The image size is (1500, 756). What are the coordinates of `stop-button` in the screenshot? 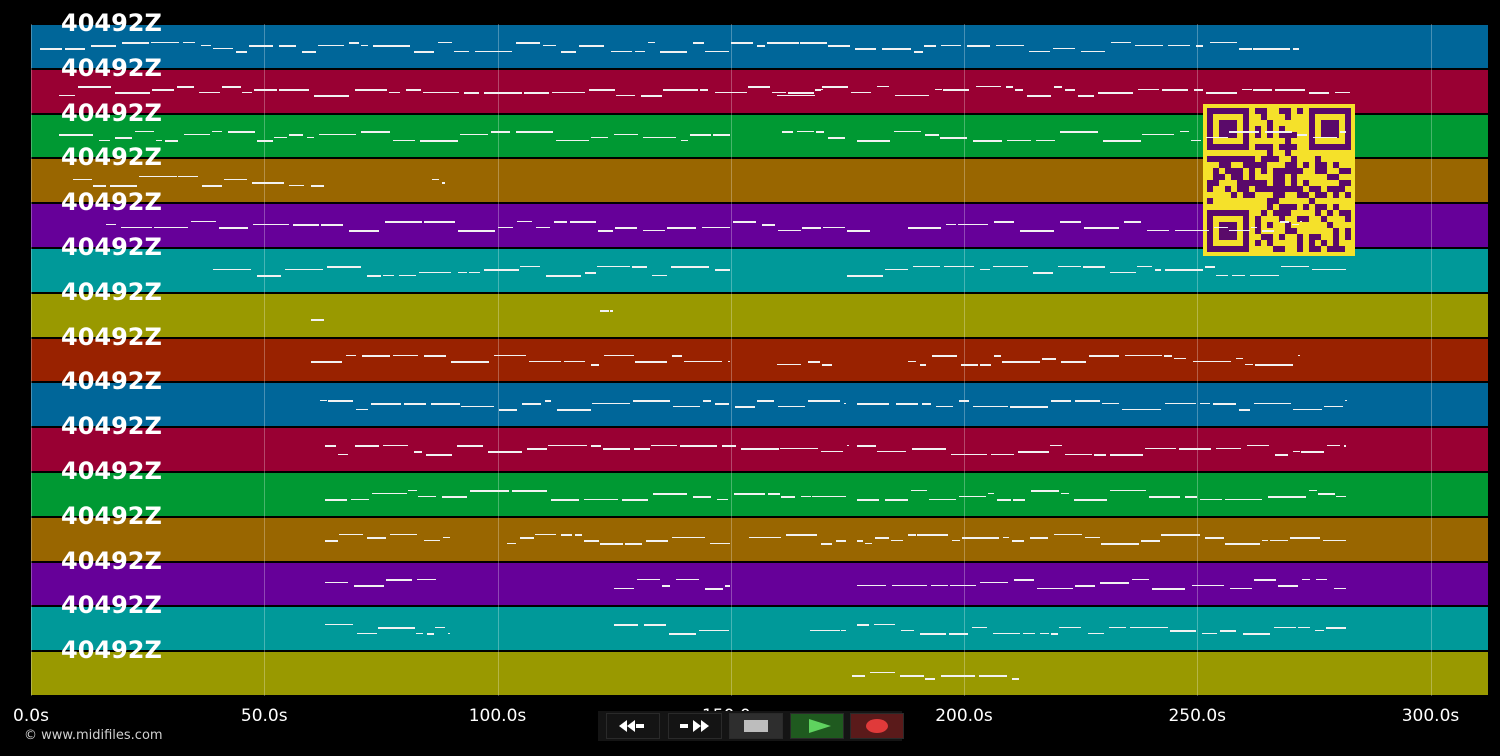 It's located at (756, 726).